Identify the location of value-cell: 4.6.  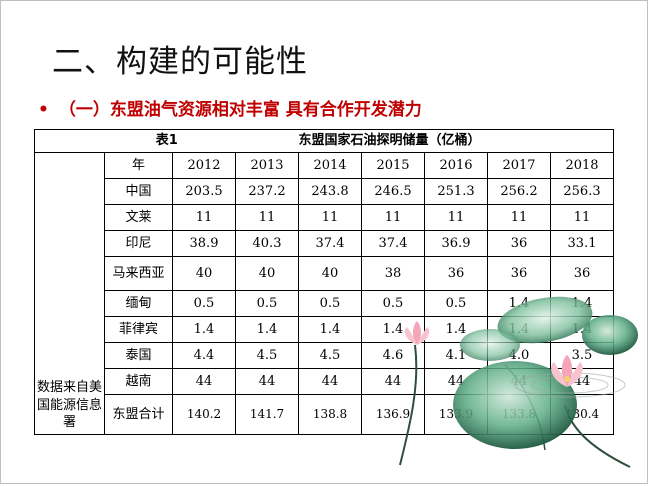
(393, 355).